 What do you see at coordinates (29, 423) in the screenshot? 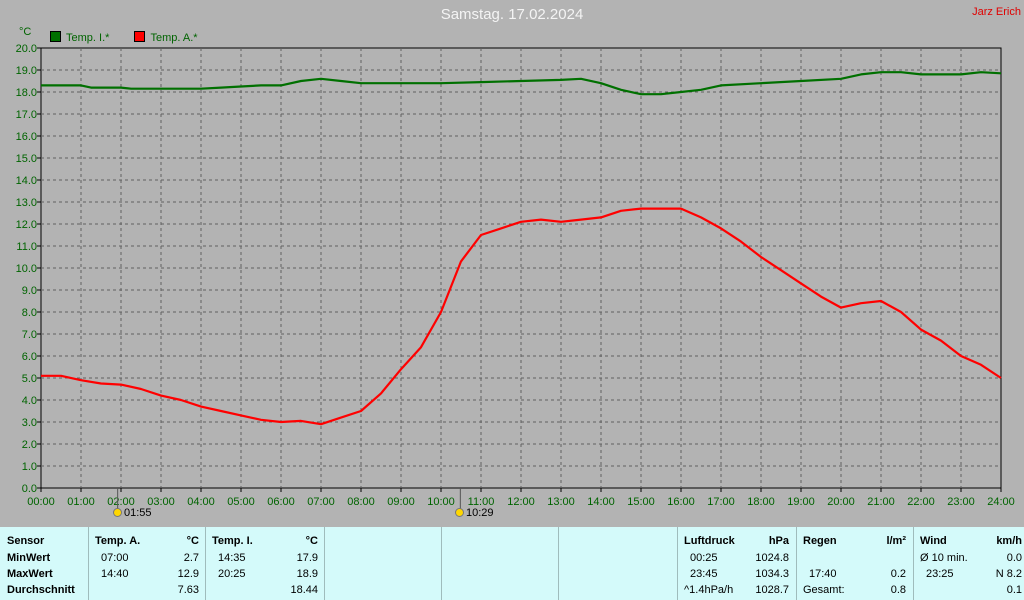
I see `y-tick-label: 3.0` at bounding box center [29, 423].